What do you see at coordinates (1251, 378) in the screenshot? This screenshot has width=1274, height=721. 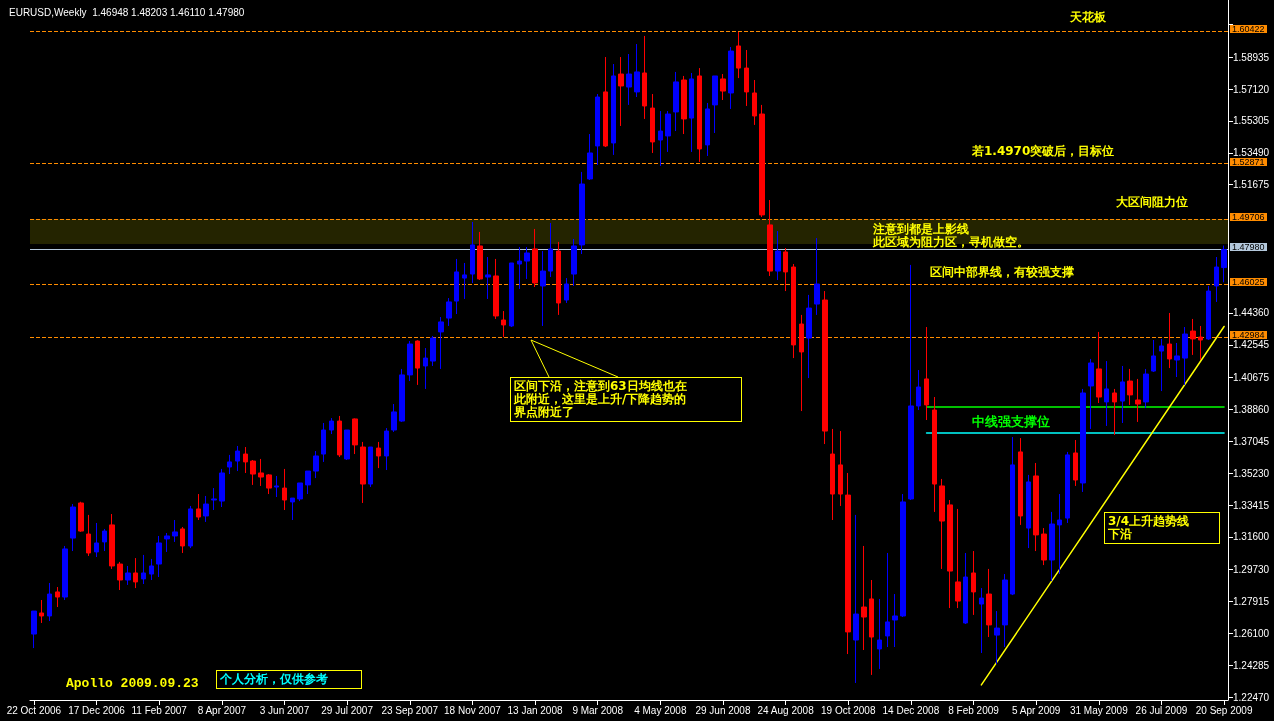 I see `y-tick-label: 1.40675` at bounding box center [1251, 378].